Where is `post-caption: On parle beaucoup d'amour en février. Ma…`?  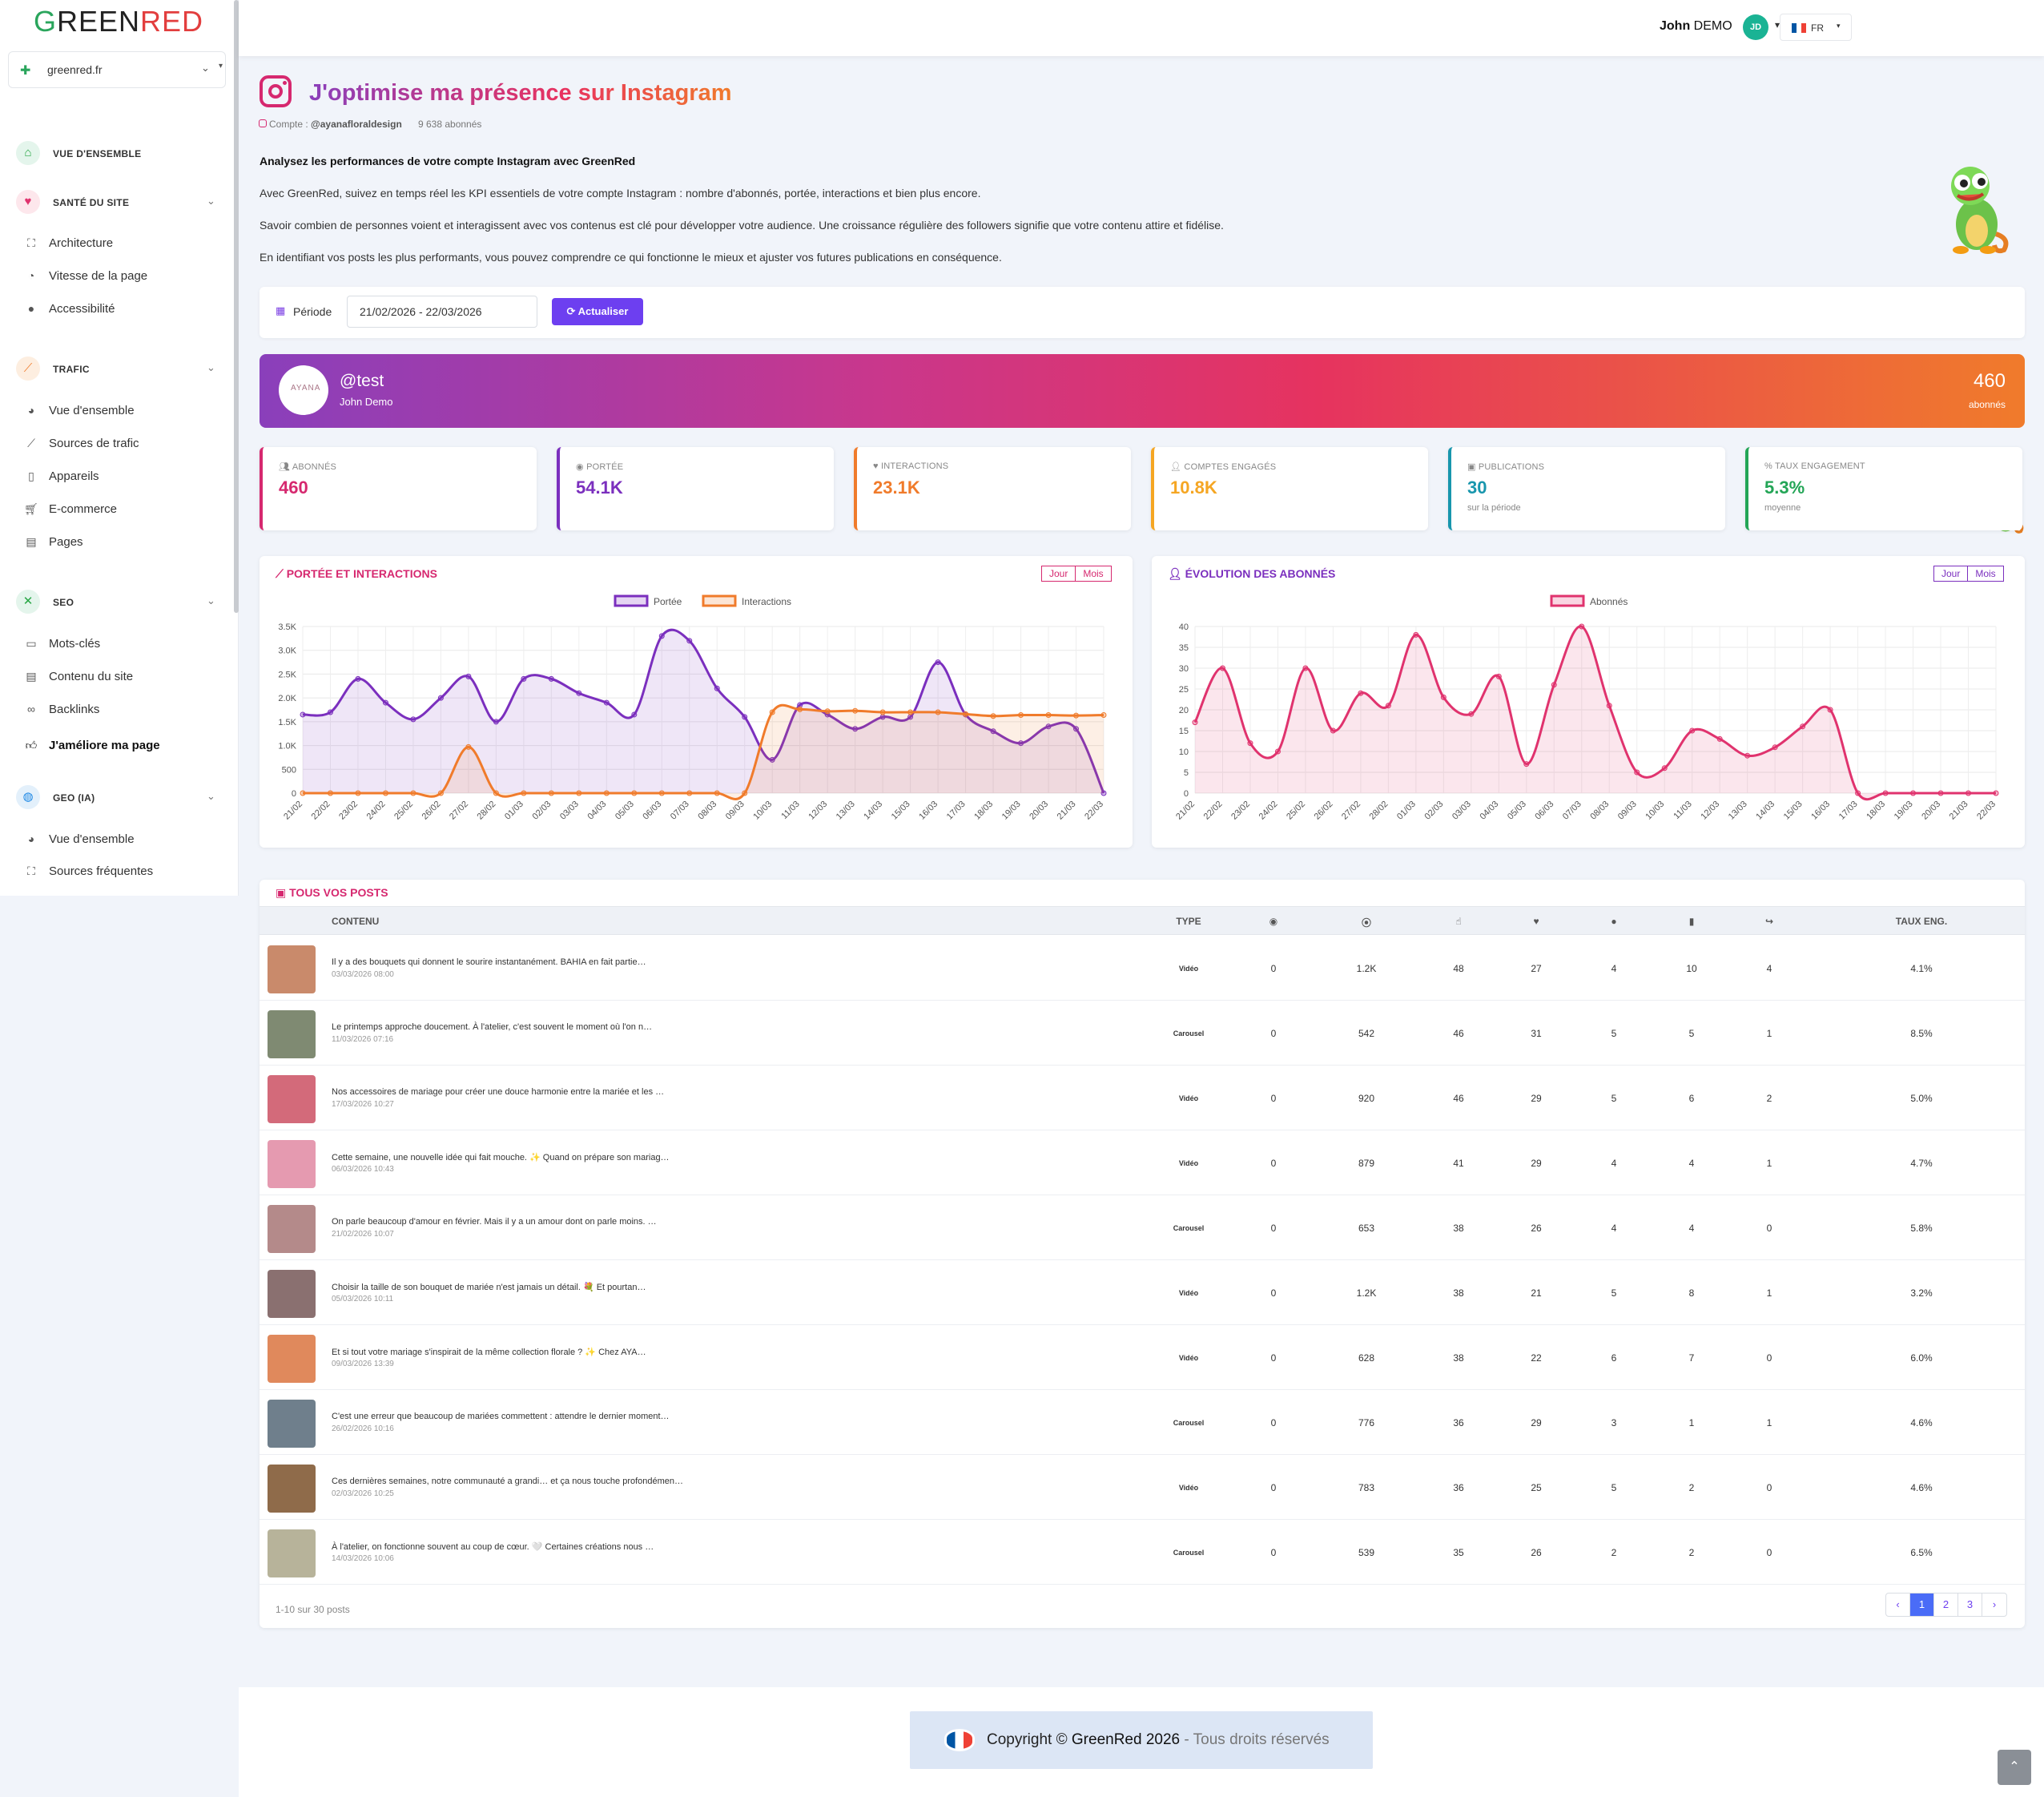
post-caption: On parle beaucoup d'amour en février. Ma… is located at coordinates (494, 1222).